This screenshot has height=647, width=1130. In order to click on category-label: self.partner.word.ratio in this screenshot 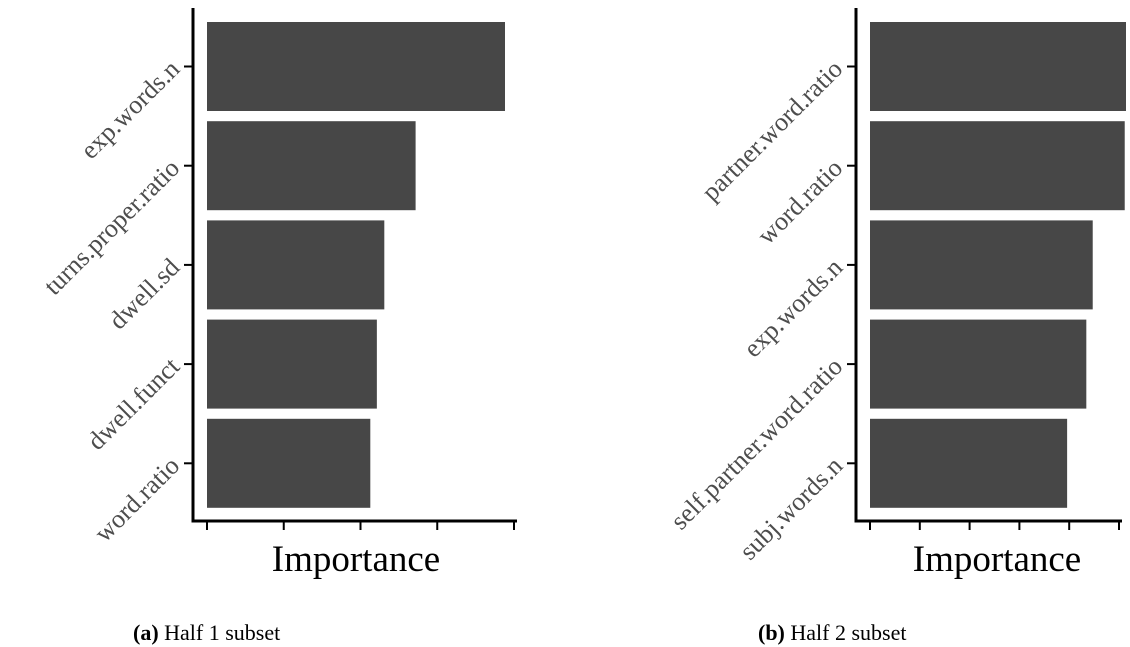, I will do `click(756, 443)`.